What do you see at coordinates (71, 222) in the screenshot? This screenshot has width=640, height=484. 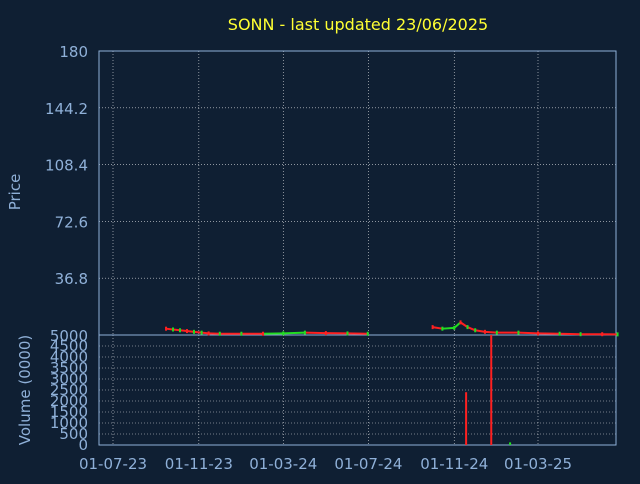 I see `price-tick-label: 72.6` at bounding box center [71, 222].